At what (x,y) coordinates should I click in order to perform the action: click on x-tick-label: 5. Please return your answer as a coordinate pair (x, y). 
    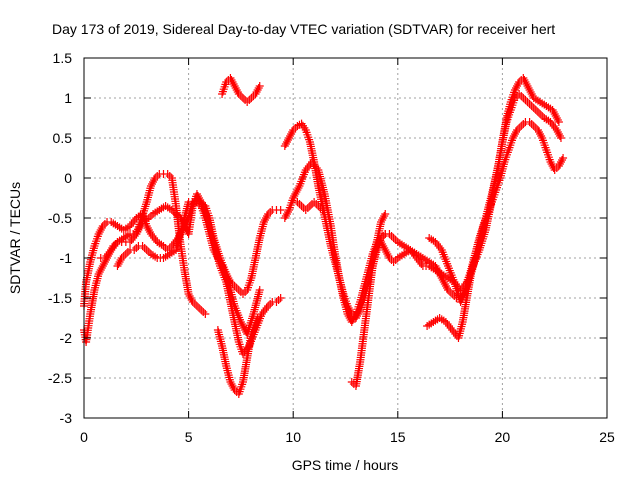
    Looking at the image, I should click on (189, 437).